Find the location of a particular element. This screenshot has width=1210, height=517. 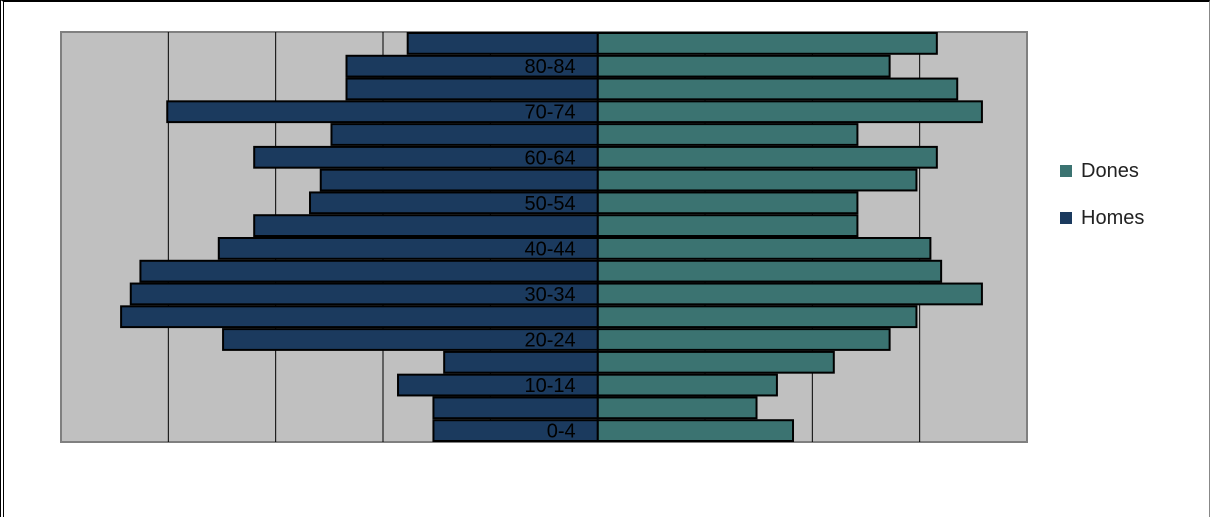

legend-item-homes: Homes is located at coordinates (1102, 218).